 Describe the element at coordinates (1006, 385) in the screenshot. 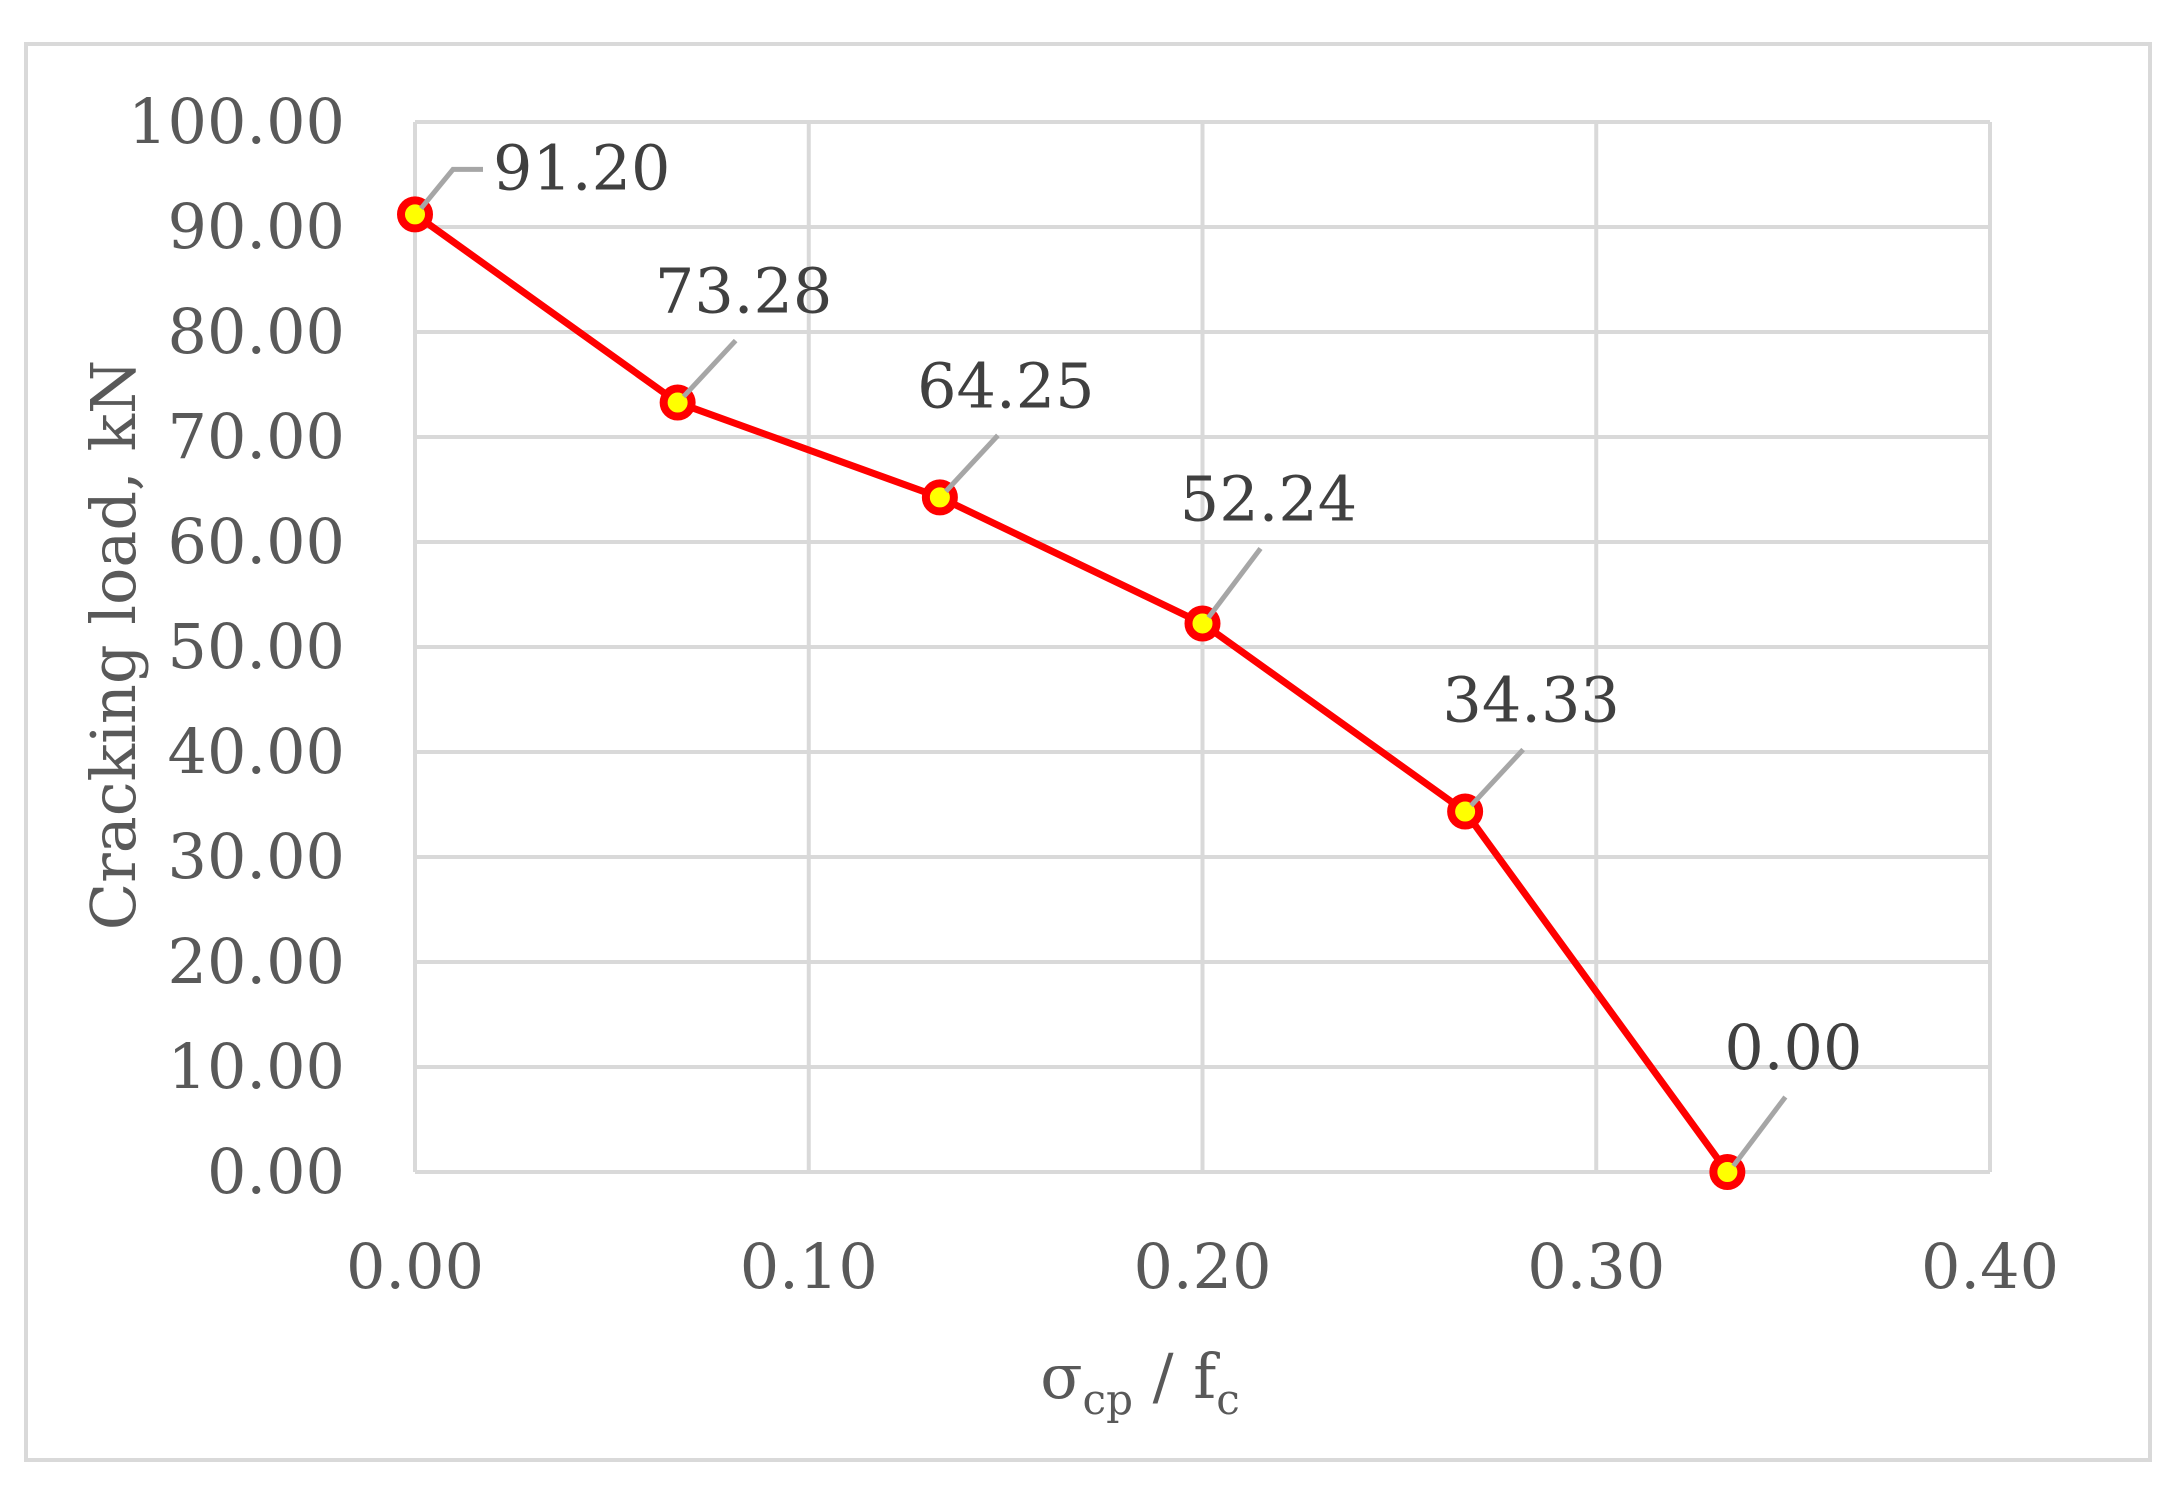

I see `data-label: 64.25` at that location.